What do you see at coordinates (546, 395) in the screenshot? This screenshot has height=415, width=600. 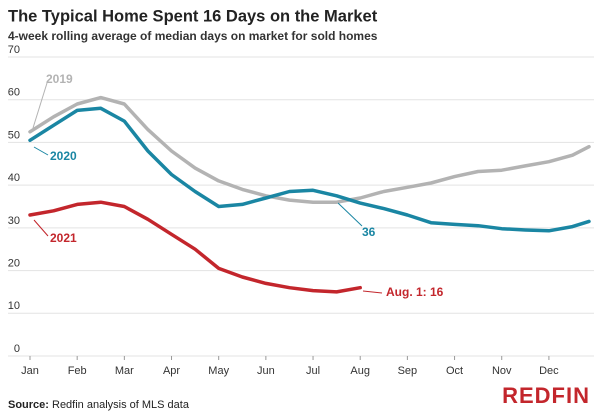 I see `logo: REDFIN` at bounding box center [546, 395].